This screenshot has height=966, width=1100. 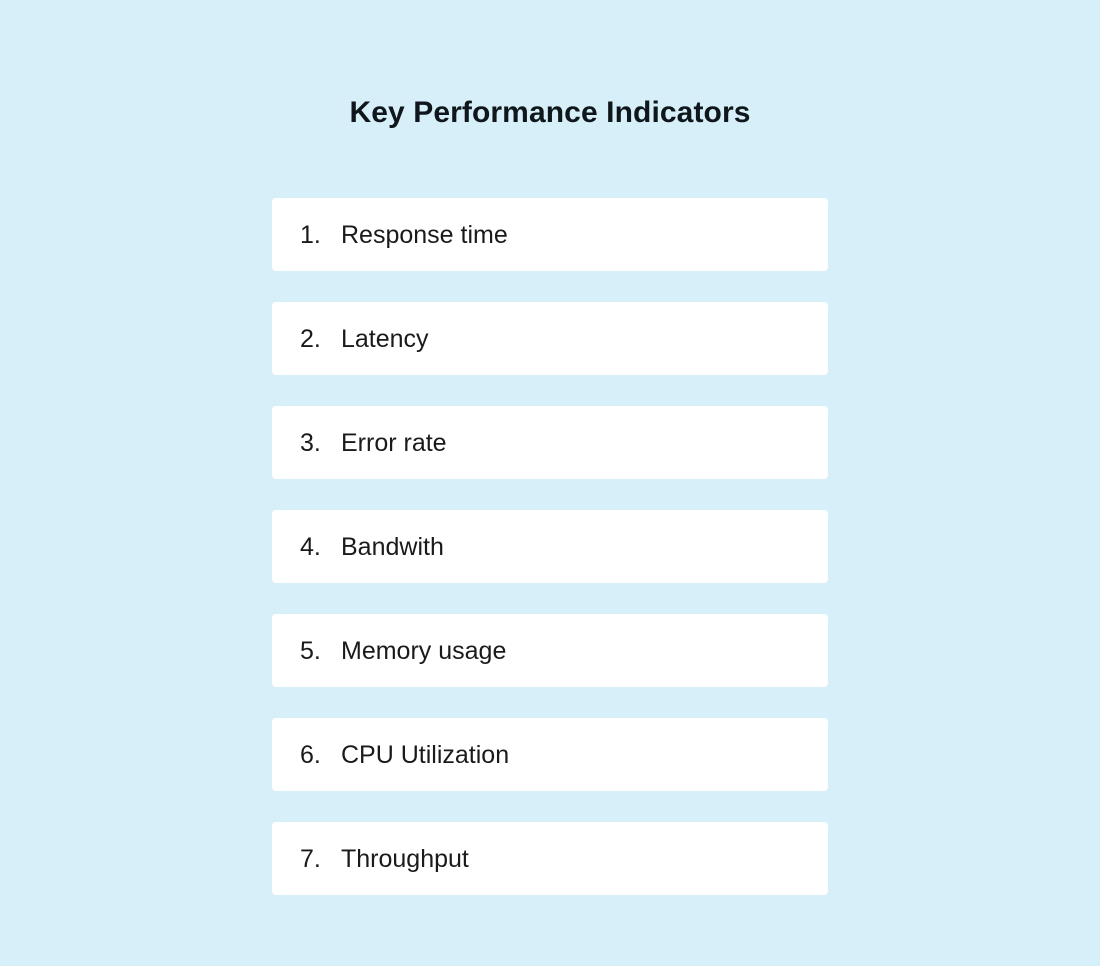 What do you see at coordinates (394, 442) in the screenshot?
I see `list-item-label: Error rate` at bounding box center [394, 442].